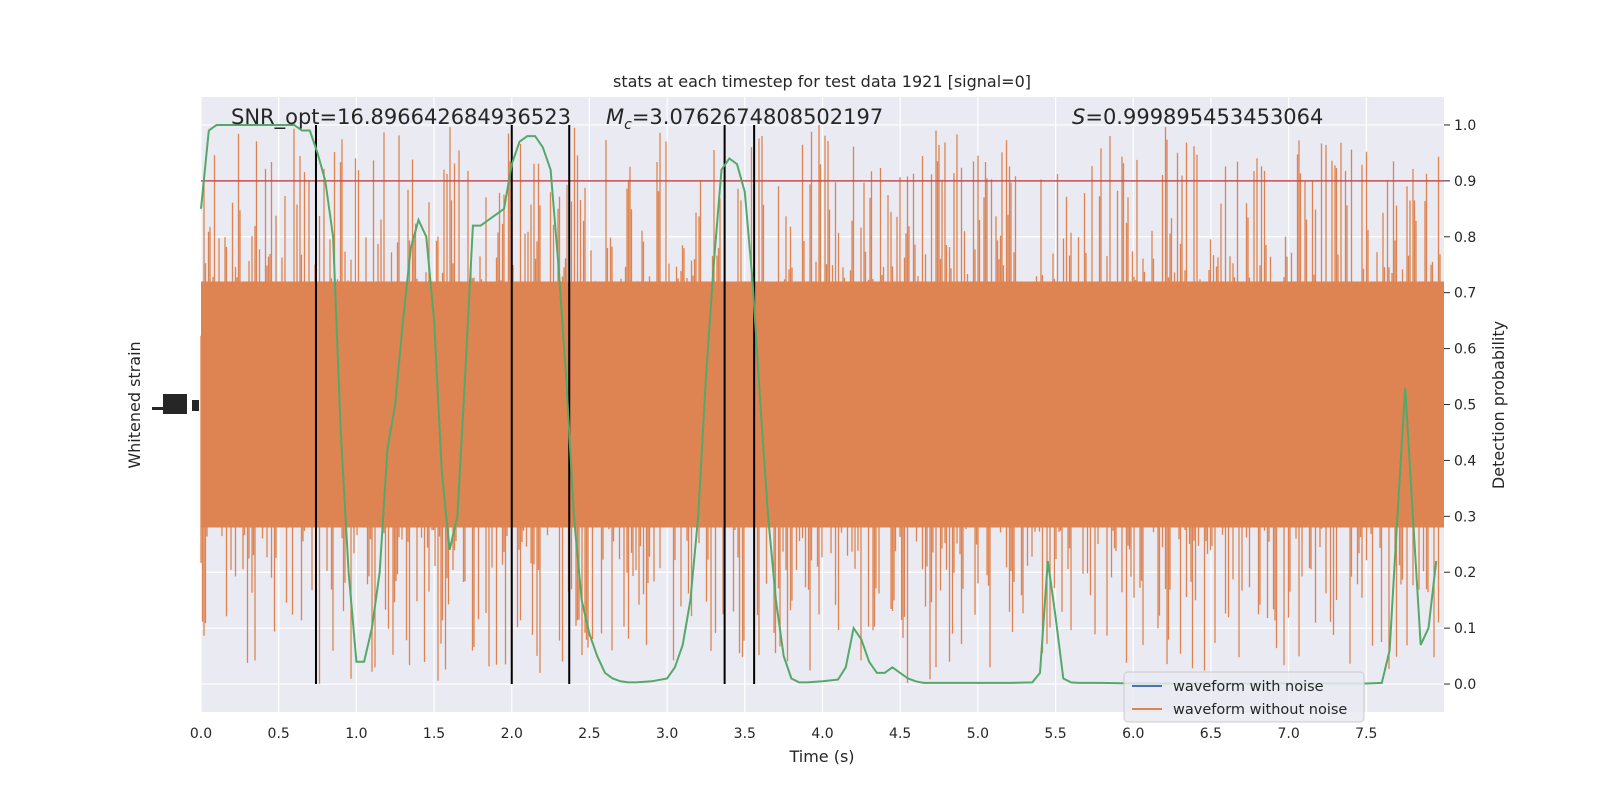 The height and width of the screenshot is (800, 1600). I want to click on x-axis-label: Time (s), so click(821, 756).